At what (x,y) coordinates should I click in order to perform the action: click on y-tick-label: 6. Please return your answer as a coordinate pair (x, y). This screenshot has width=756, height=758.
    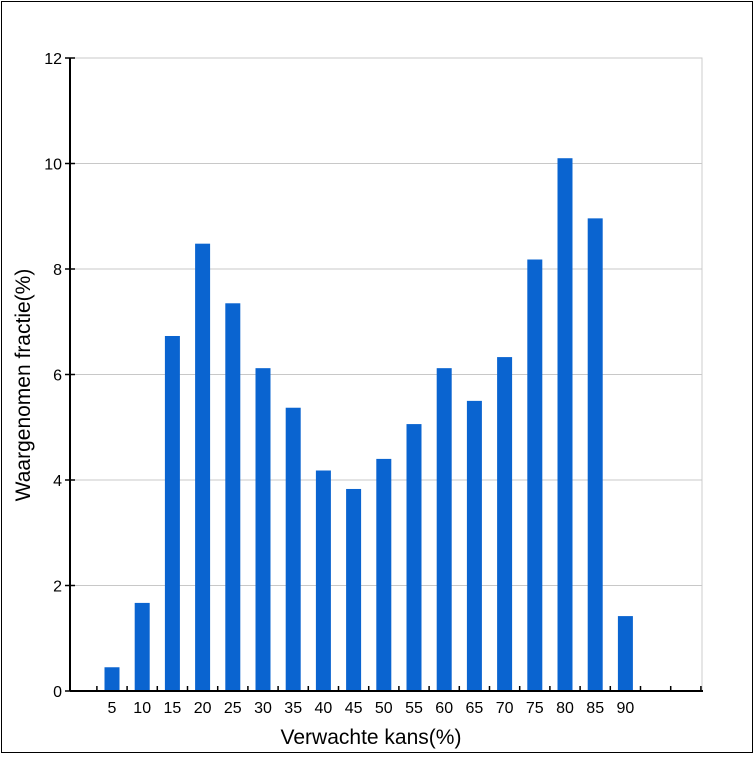
    Looking at the image, I should click on (57, 376).